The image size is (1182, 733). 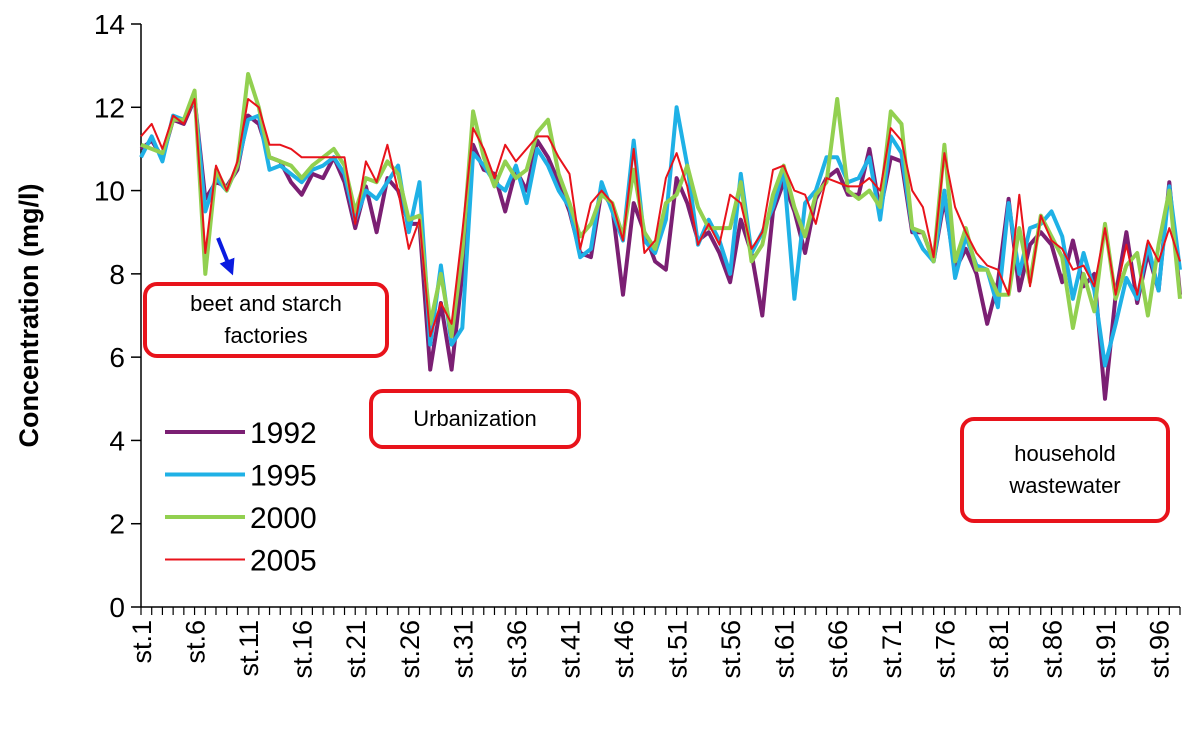 I want to click on x-tick-label: st.71, so click(x=892, y=649).